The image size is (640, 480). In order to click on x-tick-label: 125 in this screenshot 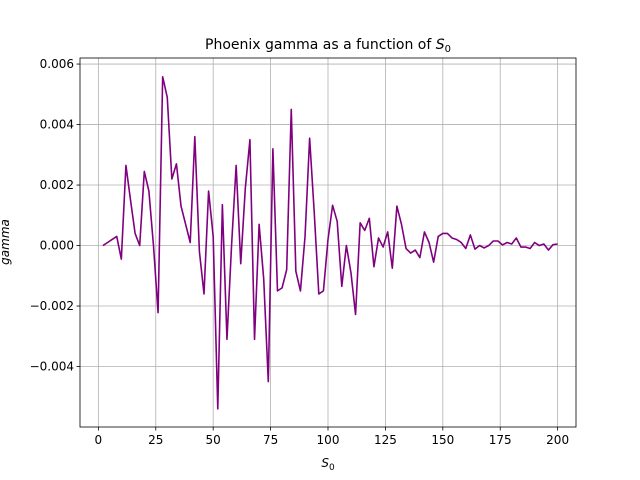, I will do `click(385, 440)`.